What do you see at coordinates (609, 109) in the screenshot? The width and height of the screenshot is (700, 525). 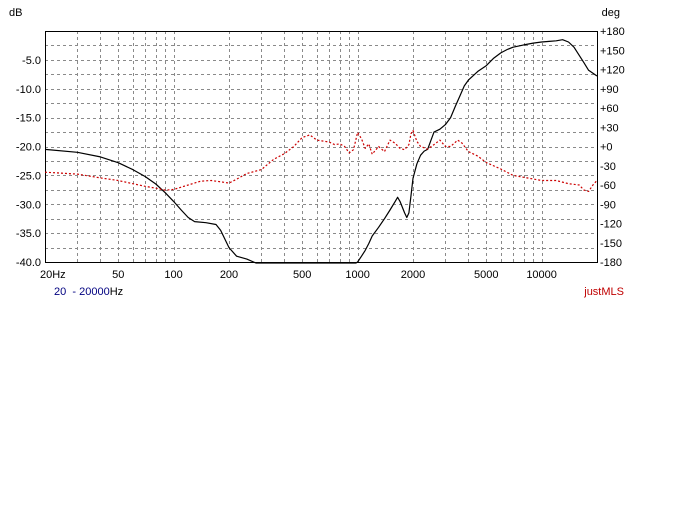 I see `right-tick-label: +60` at bounding box center [609, 109].